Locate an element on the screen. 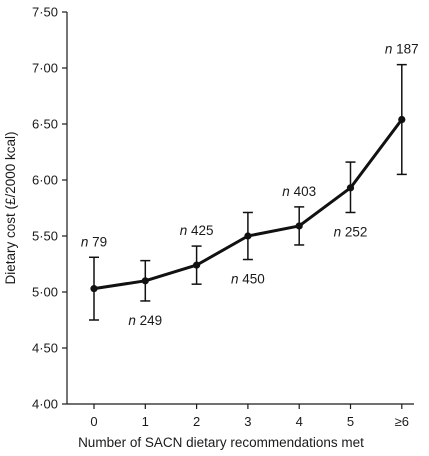 The width and height of the screenshot is (429, 456). y-tick-label: 7·00 is located at coordinates (45, 68).